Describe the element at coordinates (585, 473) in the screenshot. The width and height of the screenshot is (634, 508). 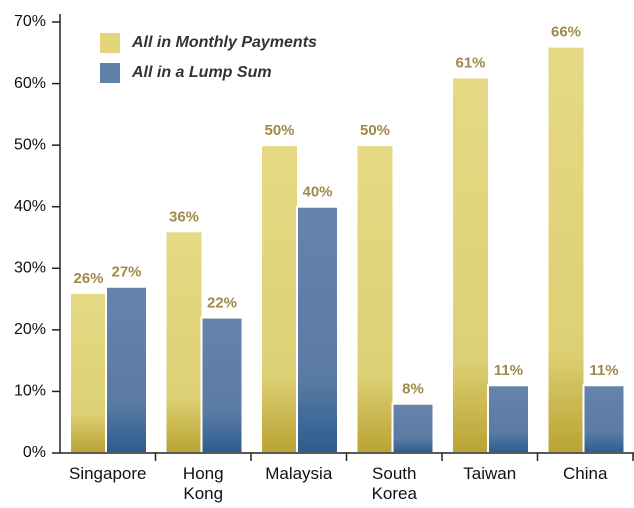
I see `x-tick-label: China` at that location.